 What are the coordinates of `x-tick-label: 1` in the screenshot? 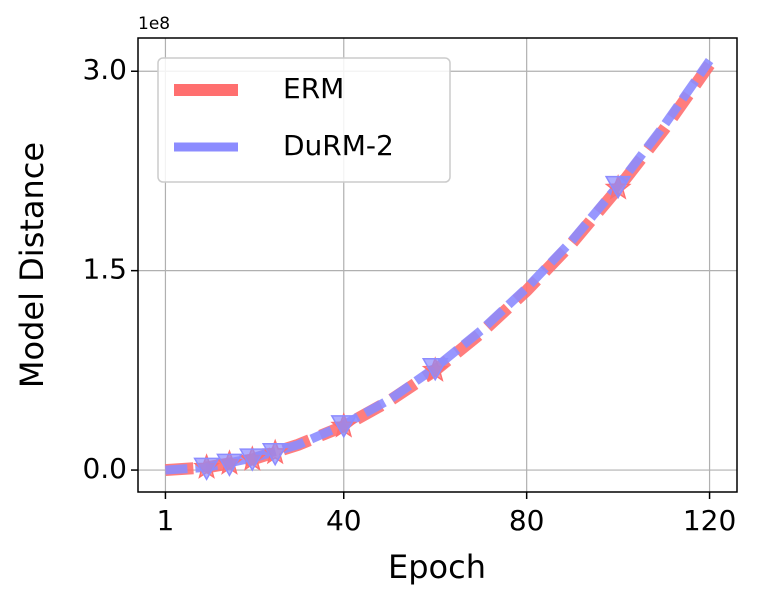 It's located at (166, 520).